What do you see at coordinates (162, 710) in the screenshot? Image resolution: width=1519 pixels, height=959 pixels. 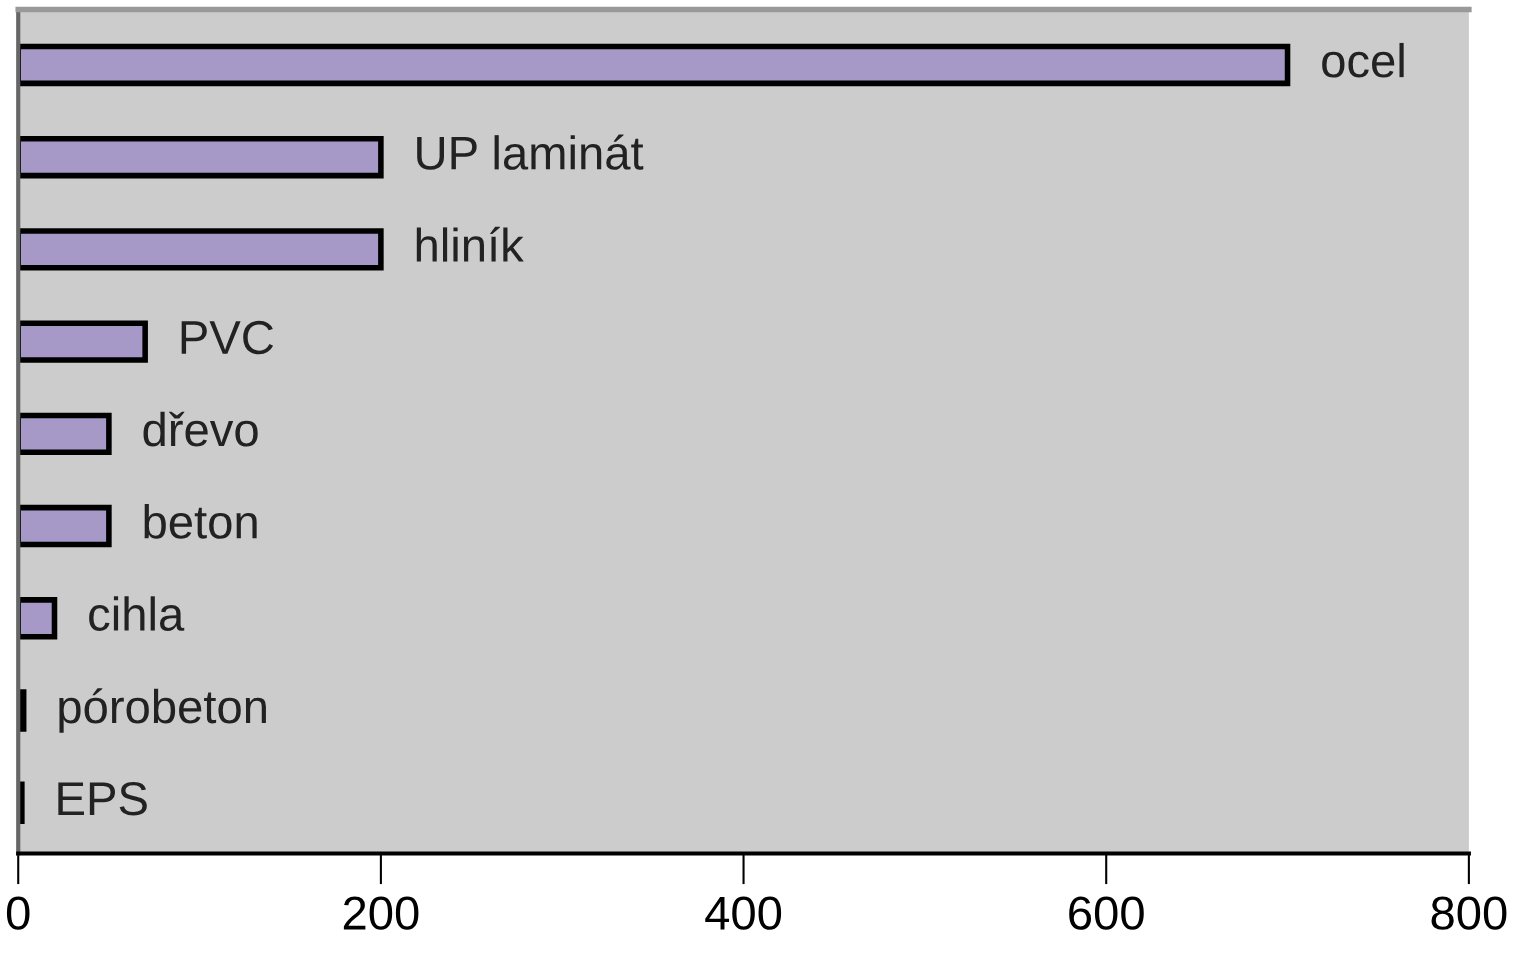 I see `y-tick-label: pórobeton` at bounding box center [162, 710].